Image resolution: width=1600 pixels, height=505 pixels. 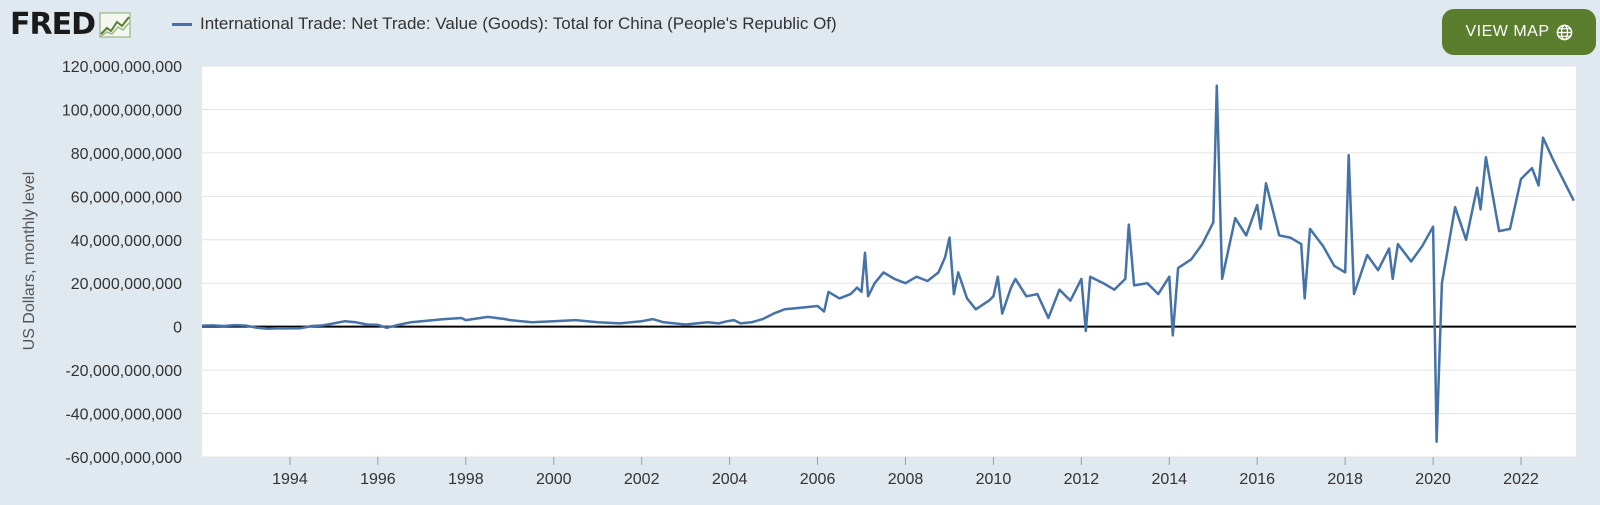 What do you see at coordinates (1433, 479) in the screenshot?
I see `x-tick-label: 2020` at bounding box center [1433, 479].